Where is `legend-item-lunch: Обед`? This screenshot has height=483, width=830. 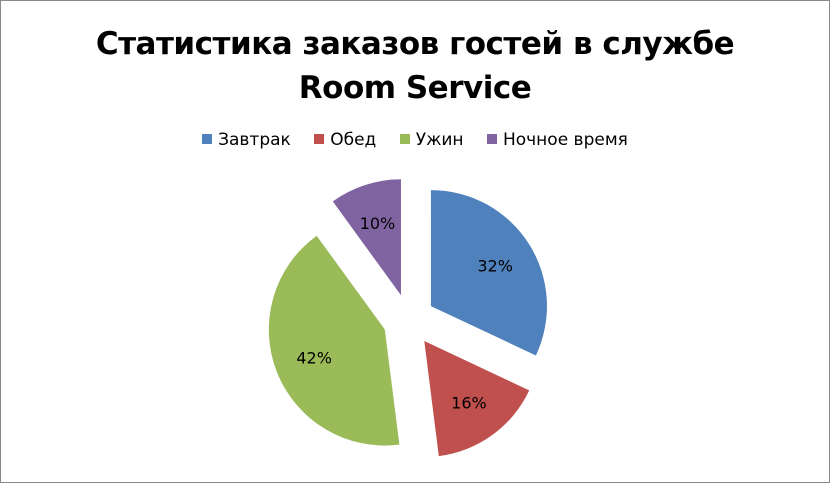
legend-item-lunch: Обед is located at coordinates (345, 140).